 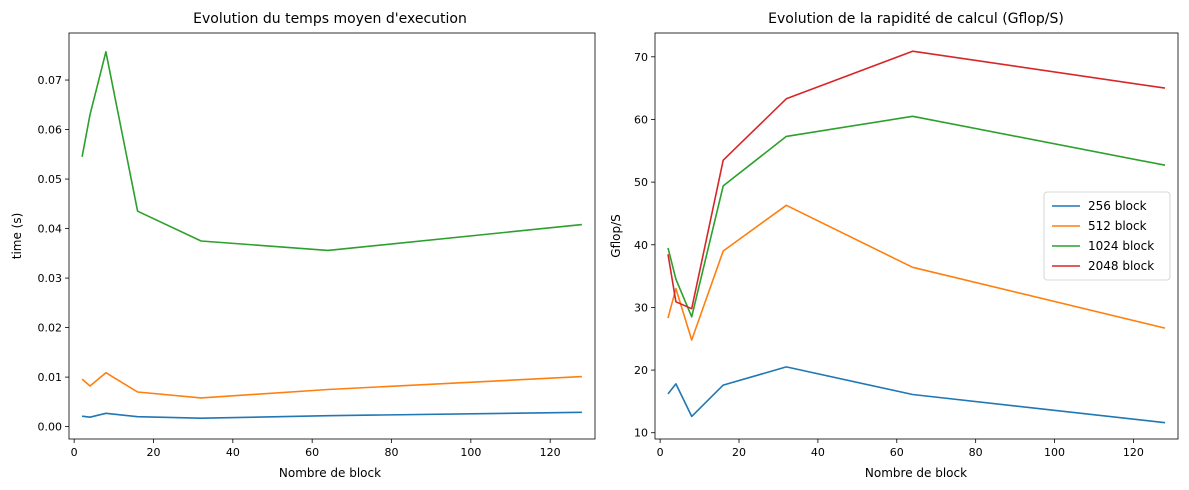 What do you see at coordinates (50, 130) in the screenshot?
I see `y-tick-label: 0.06` at bounding box center [50, 130].